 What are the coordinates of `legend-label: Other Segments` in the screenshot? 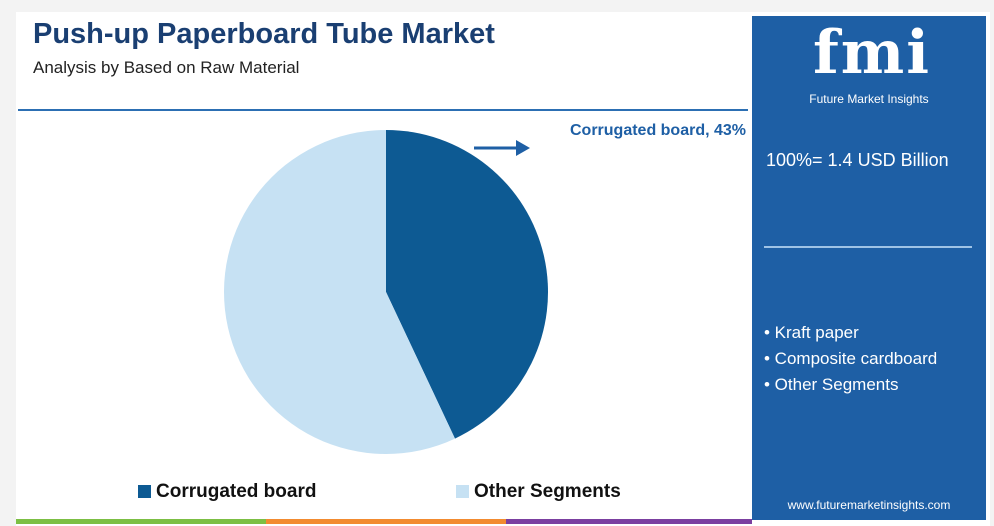 It's located at (547, 491).